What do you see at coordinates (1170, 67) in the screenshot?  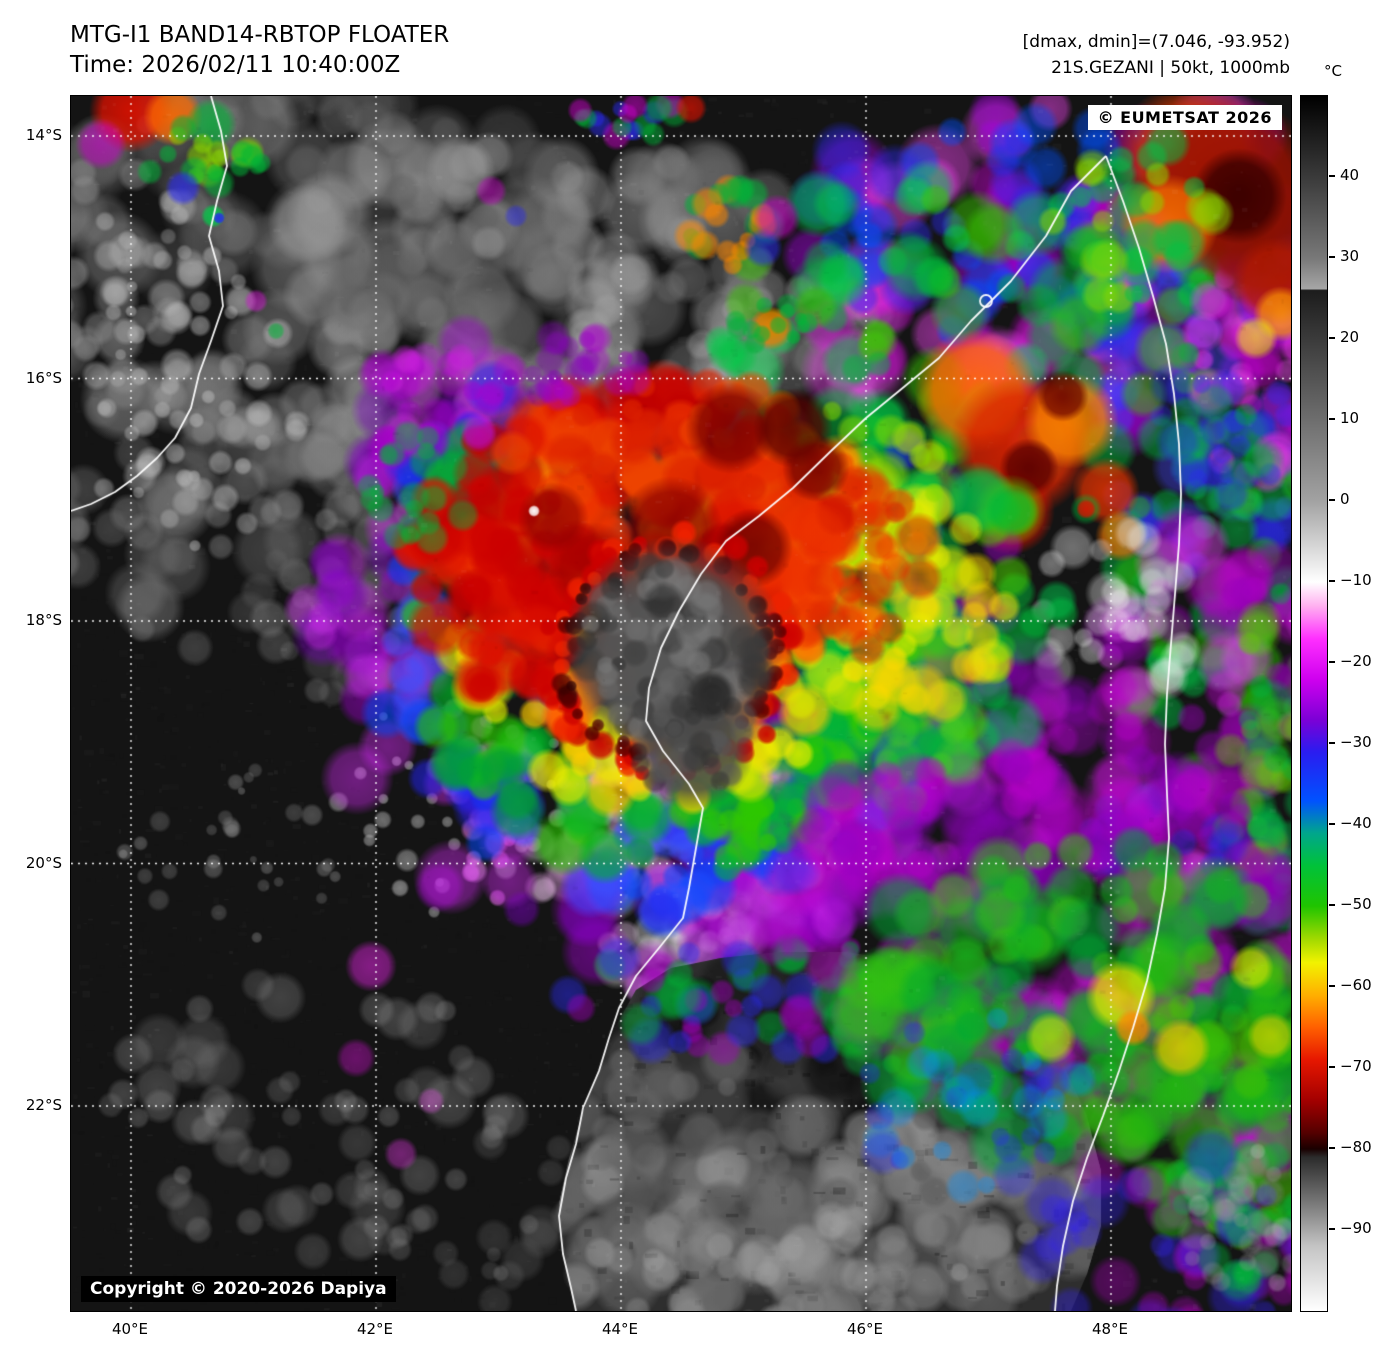 I see `storm-label: 21S.GEZANI | 50kt, 1000mb` at bounding box center [1170, 67].